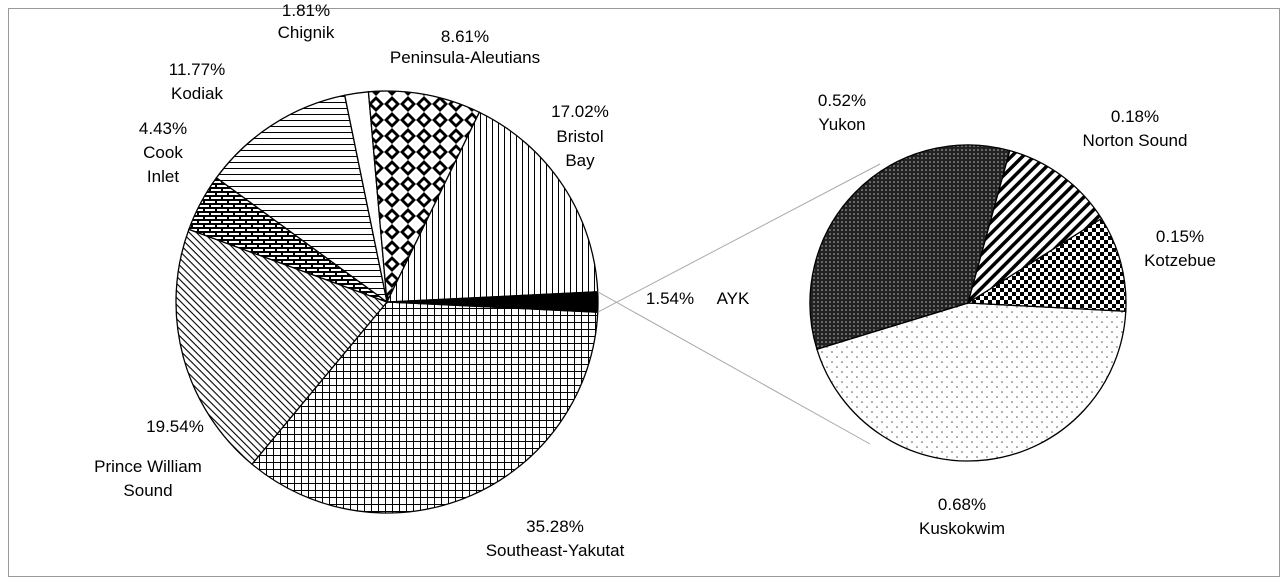 The height and width of the screenshot is (583, 1288). What do you see at coordinates (163, 128) in the screenshot?
I see `value-label: 4.43%` at bounding box center [163, 128].